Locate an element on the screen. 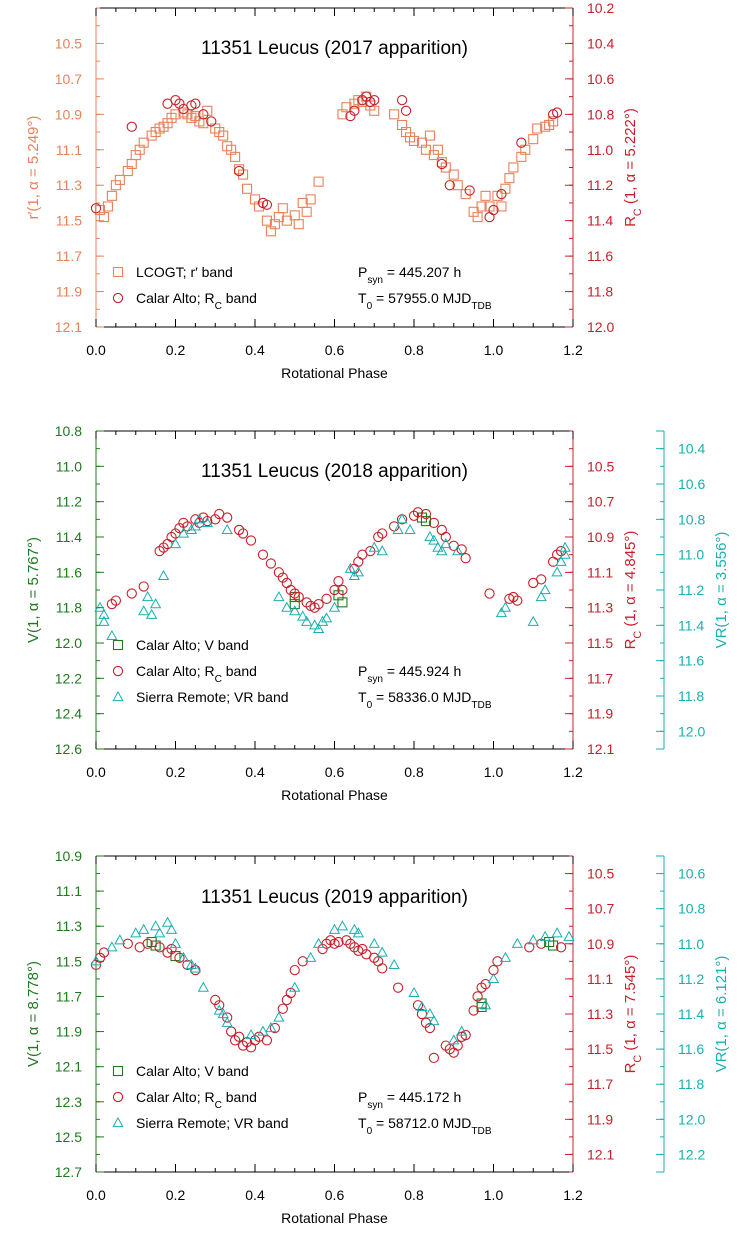  series-square is located at coordinates (360, 561).